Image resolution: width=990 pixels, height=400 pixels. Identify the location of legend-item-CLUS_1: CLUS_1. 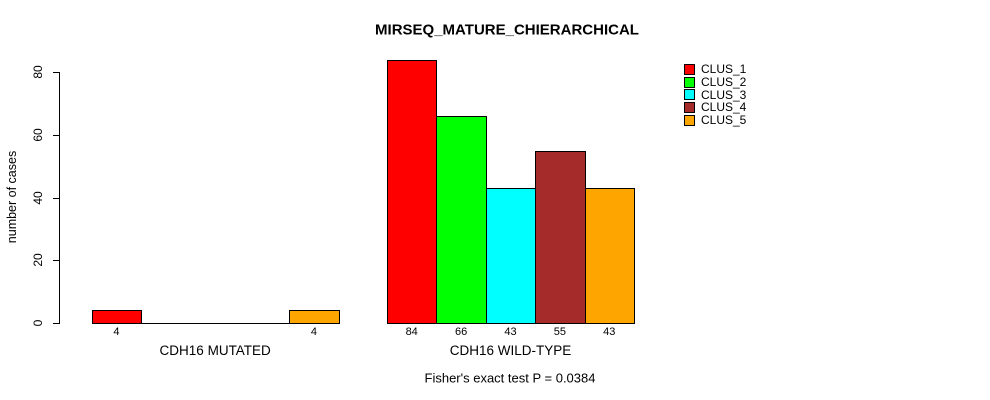
(715, 69).